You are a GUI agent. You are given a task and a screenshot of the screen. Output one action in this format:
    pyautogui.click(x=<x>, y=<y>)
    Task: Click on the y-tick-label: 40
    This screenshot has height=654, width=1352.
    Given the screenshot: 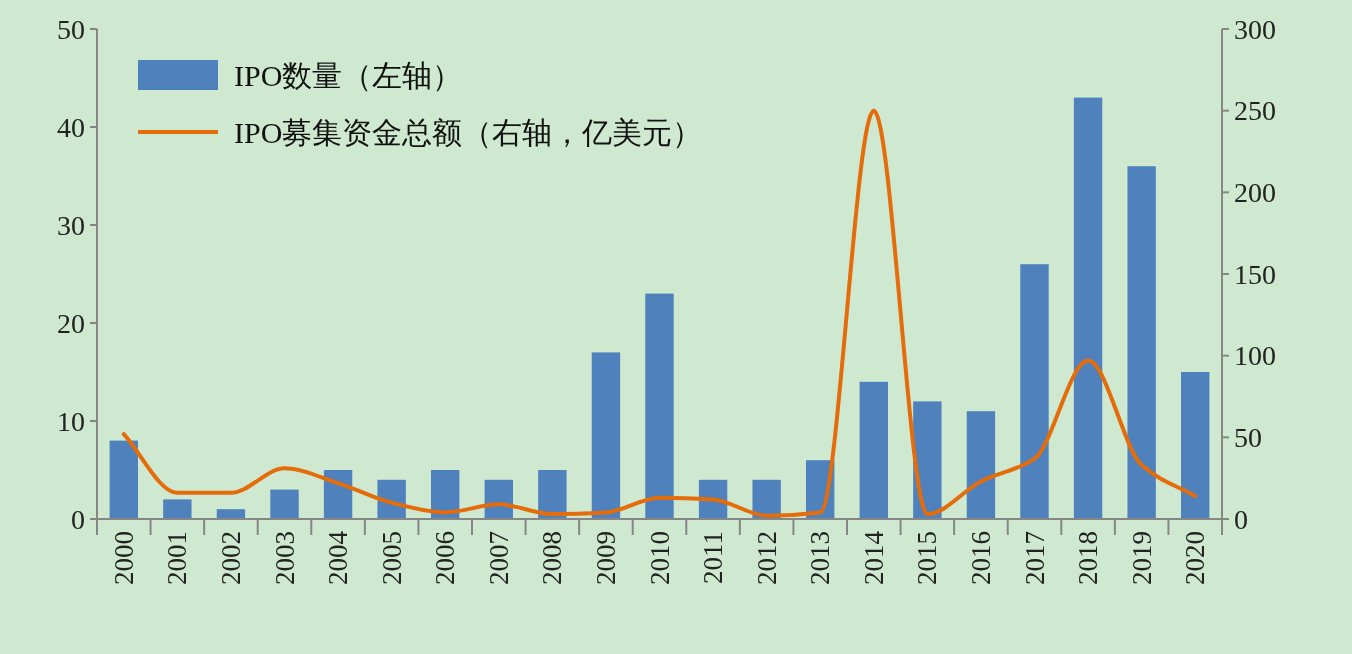 What is the action you would take?
    pyautogui.click(x=71, y=127)
    